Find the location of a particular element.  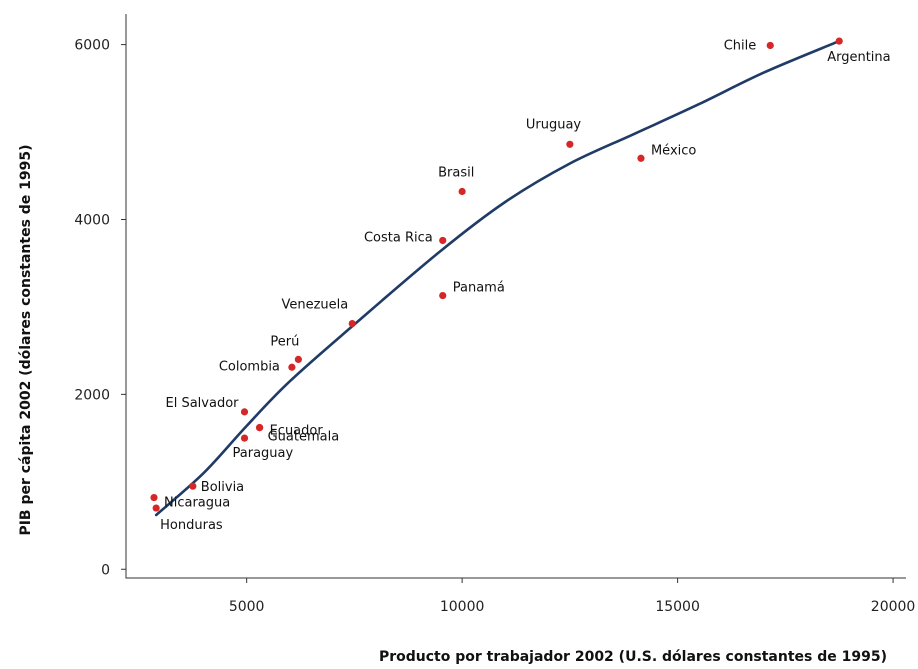

label-brasil: Brasil is located at coordinates (456, 173).